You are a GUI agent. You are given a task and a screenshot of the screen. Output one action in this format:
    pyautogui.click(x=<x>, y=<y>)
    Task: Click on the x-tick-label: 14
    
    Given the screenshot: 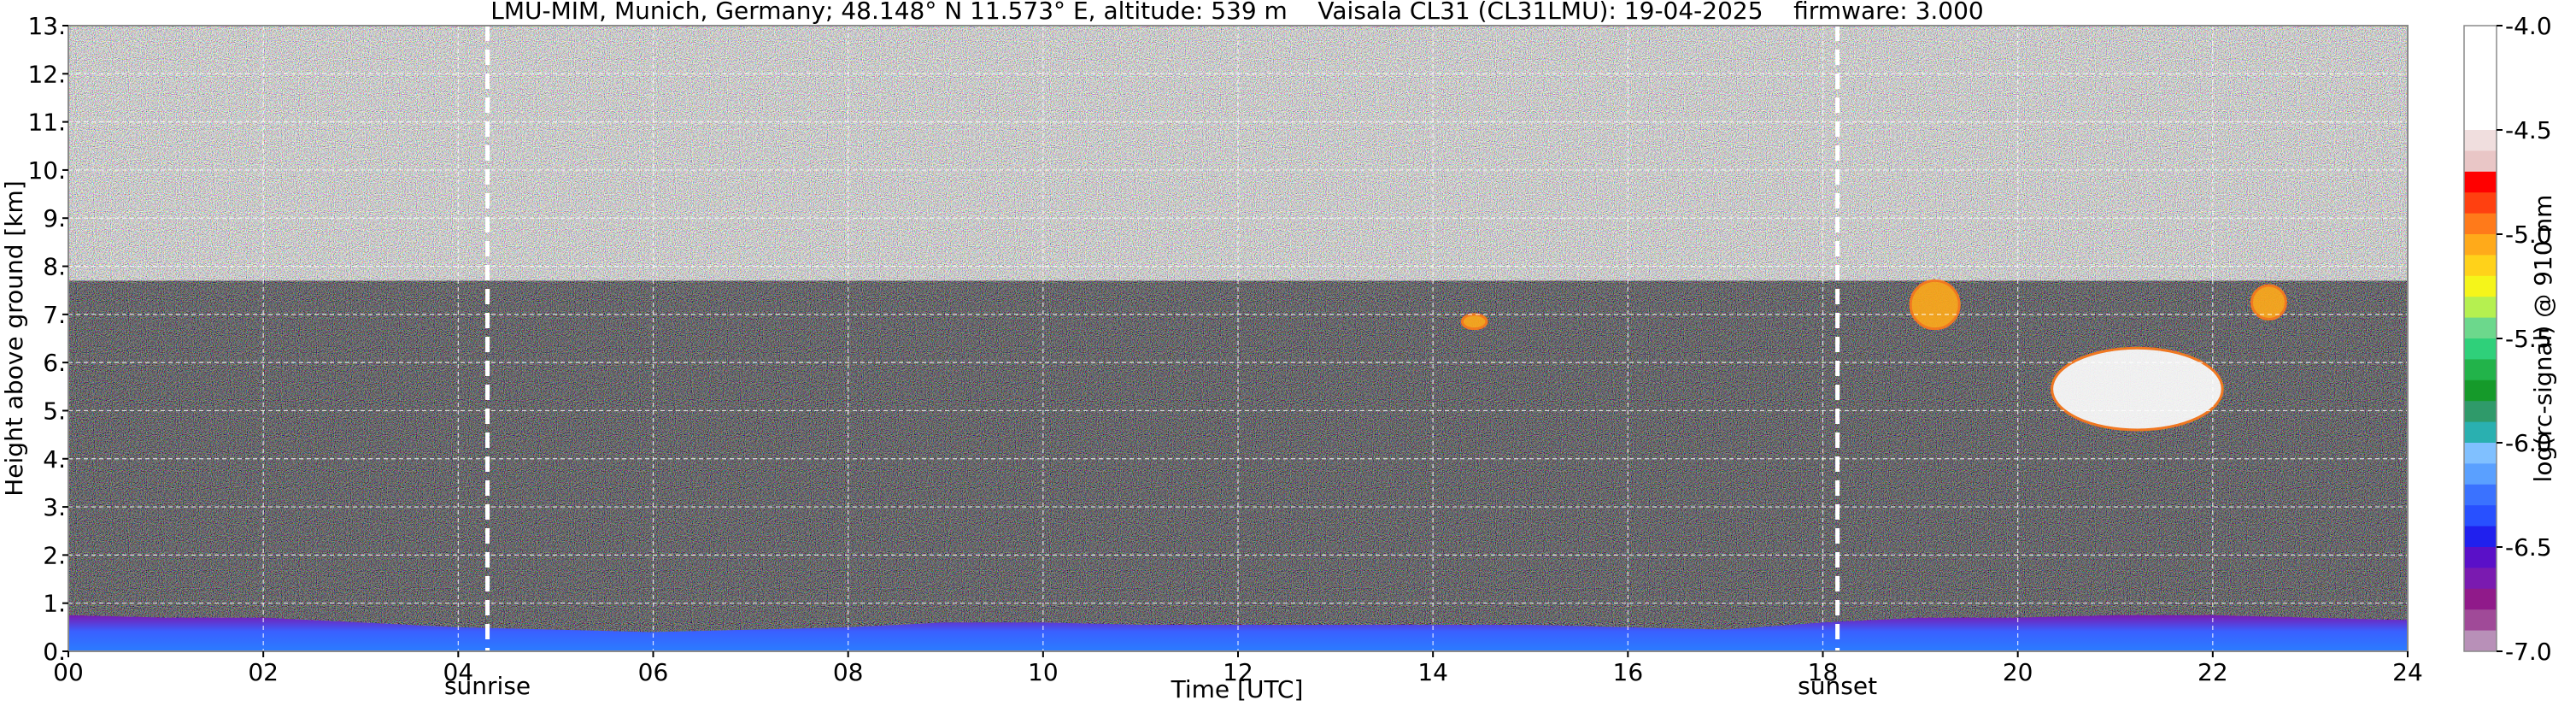 What is the action you would take?
    pyautogui.click(x=1432, y=672)
    